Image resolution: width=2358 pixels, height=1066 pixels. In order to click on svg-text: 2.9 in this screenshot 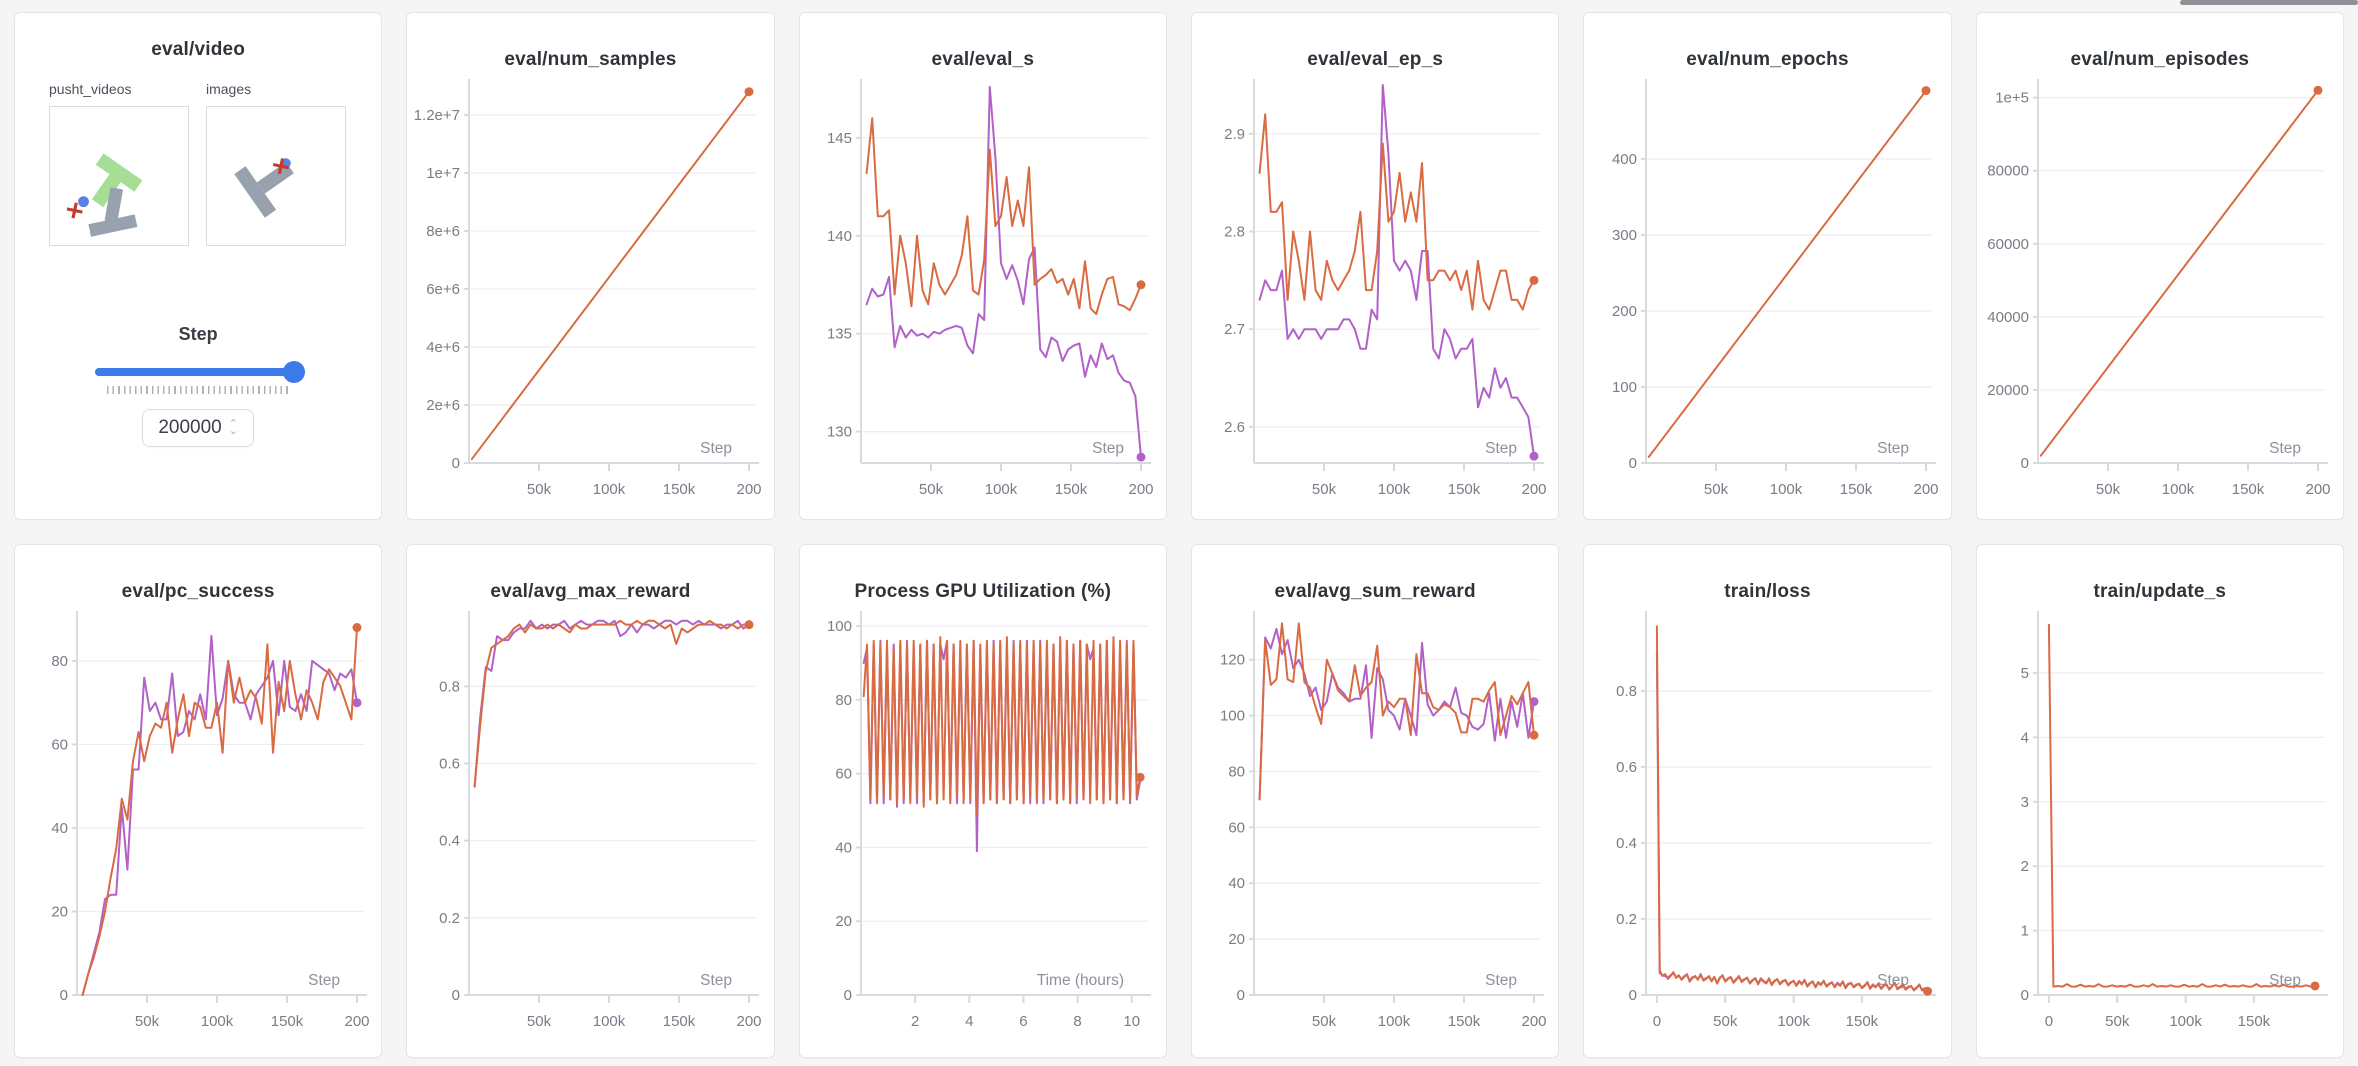, I will do `click(1234, 134)`.